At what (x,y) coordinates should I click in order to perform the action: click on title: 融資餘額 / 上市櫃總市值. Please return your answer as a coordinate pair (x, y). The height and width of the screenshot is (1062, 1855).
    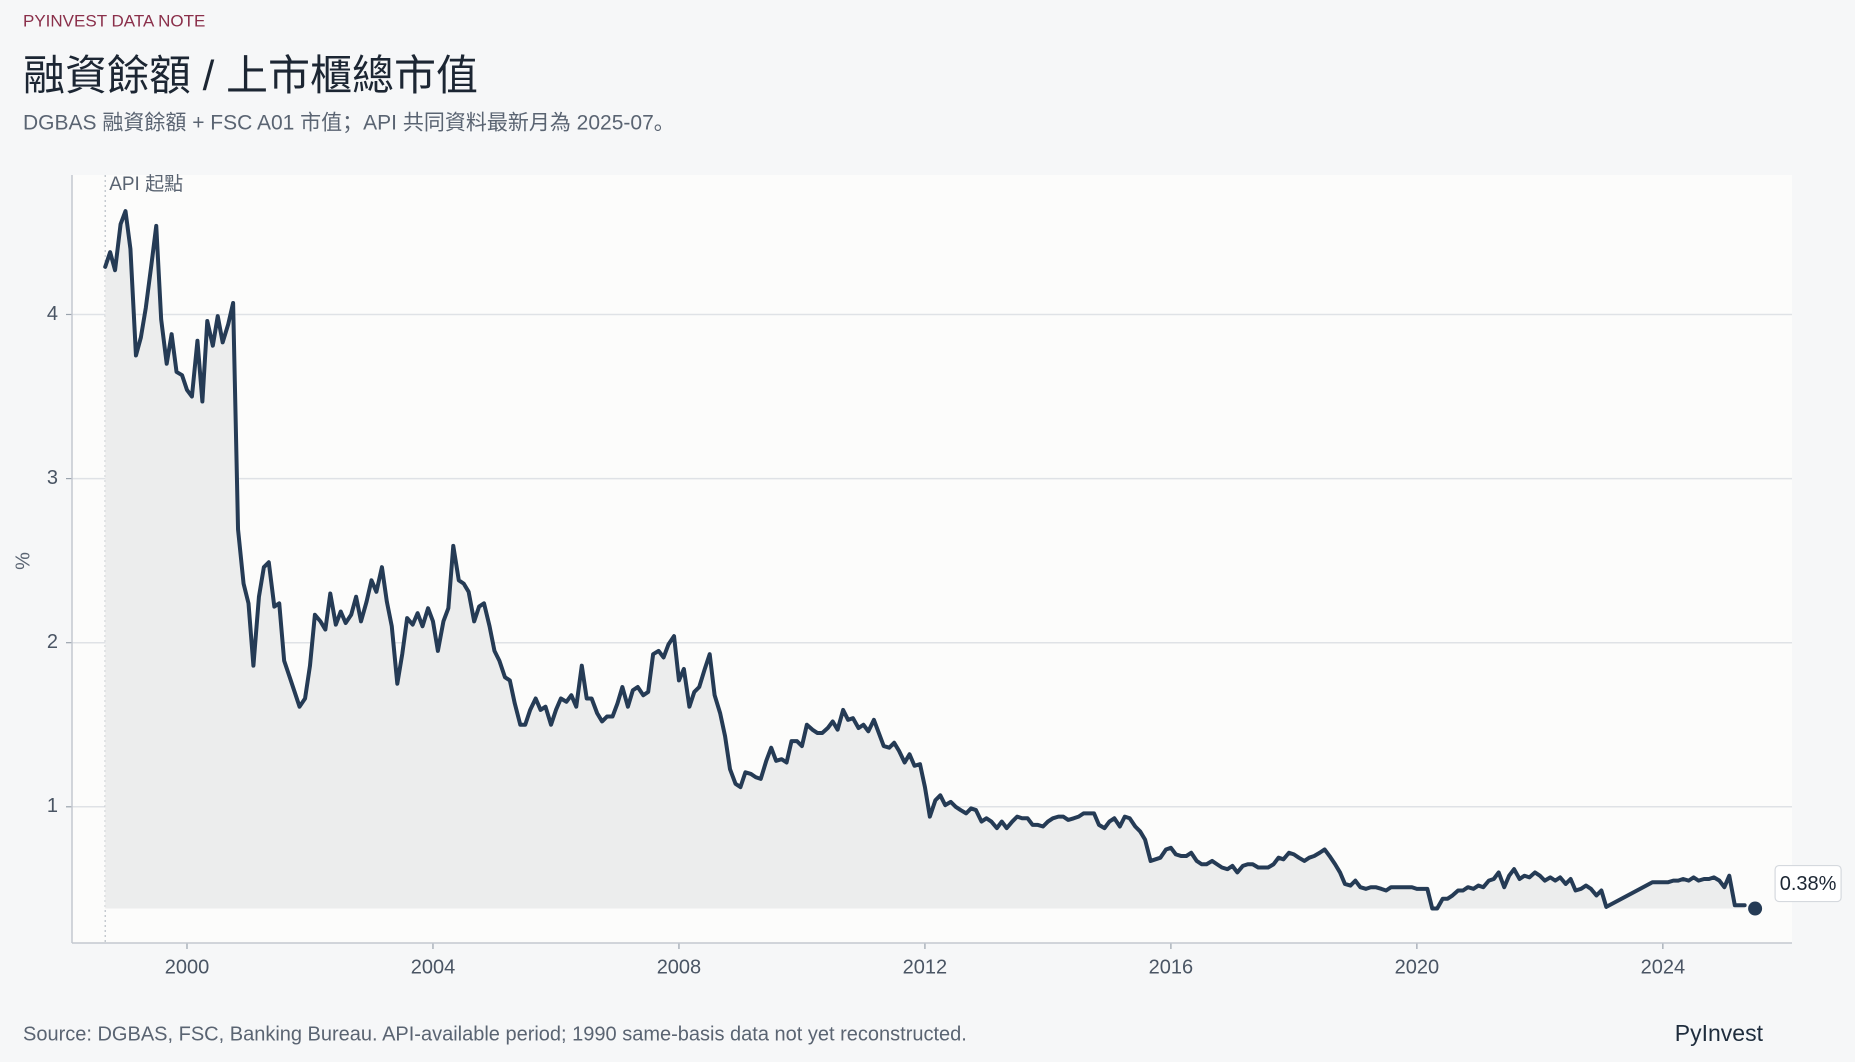
    Looking at the image, I should click on (250, 75).